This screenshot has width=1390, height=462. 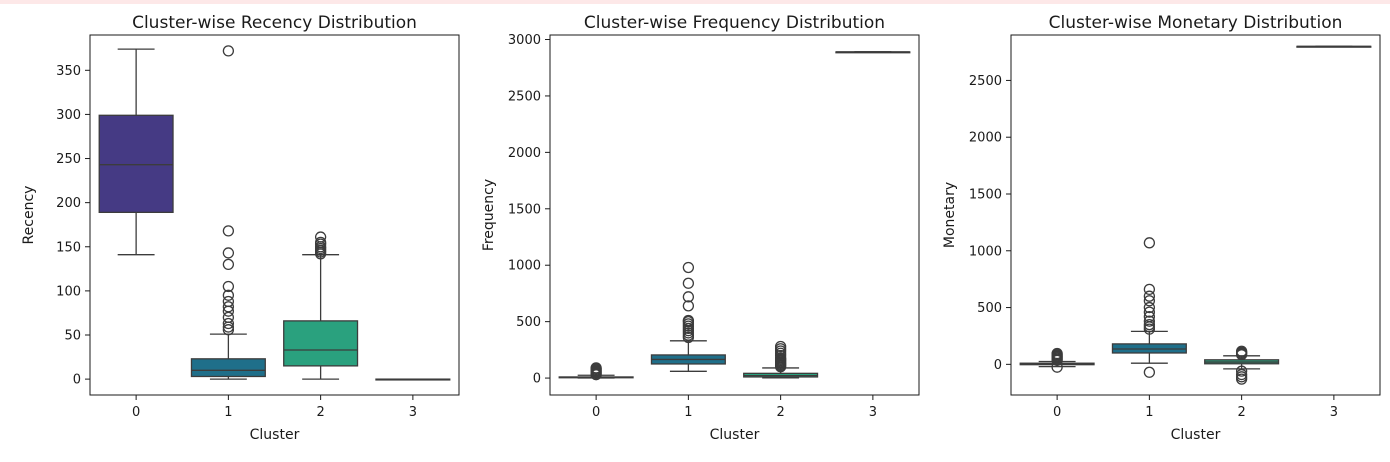 What do you see at coordinates (68, 291) in the screenshot?
I see `y-tick-label: 100` at bounding box center [68, 291].